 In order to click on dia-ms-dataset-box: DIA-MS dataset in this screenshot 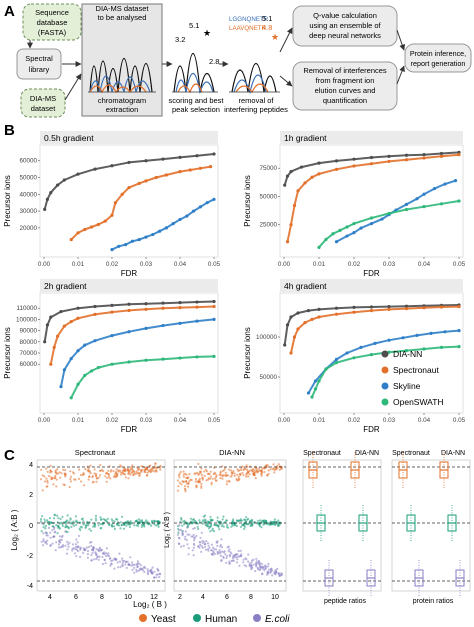, I will do `click(43, 103)`.